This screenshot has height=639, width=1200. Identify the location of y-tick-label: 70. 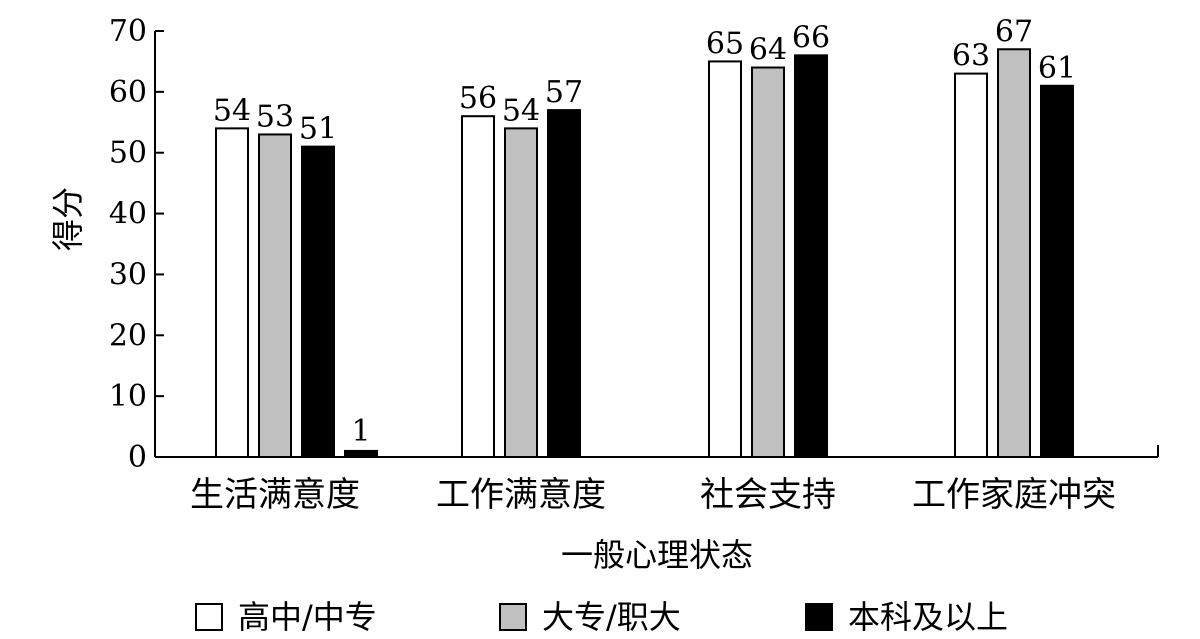
(128, 31).